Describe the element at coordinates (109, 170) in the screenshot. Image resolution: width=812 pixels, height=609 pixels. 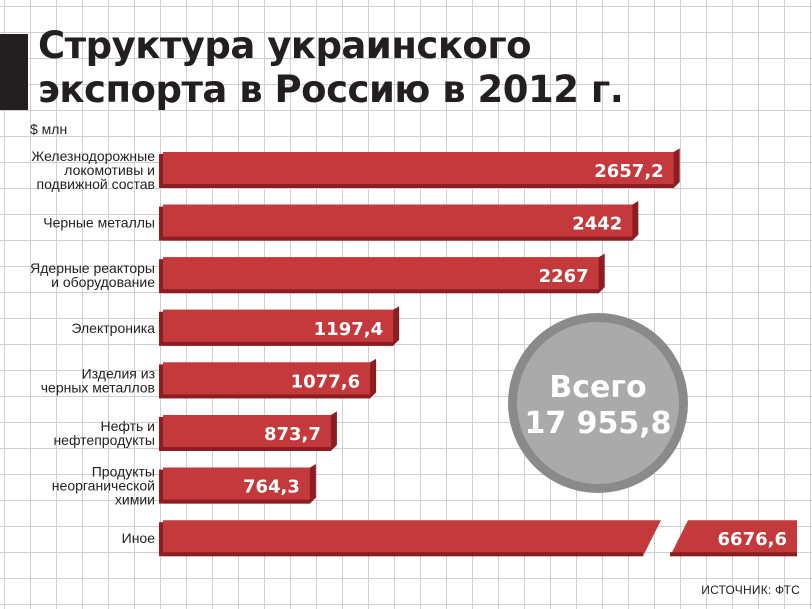
I see `category-label-line: локомотивы и` at that location.